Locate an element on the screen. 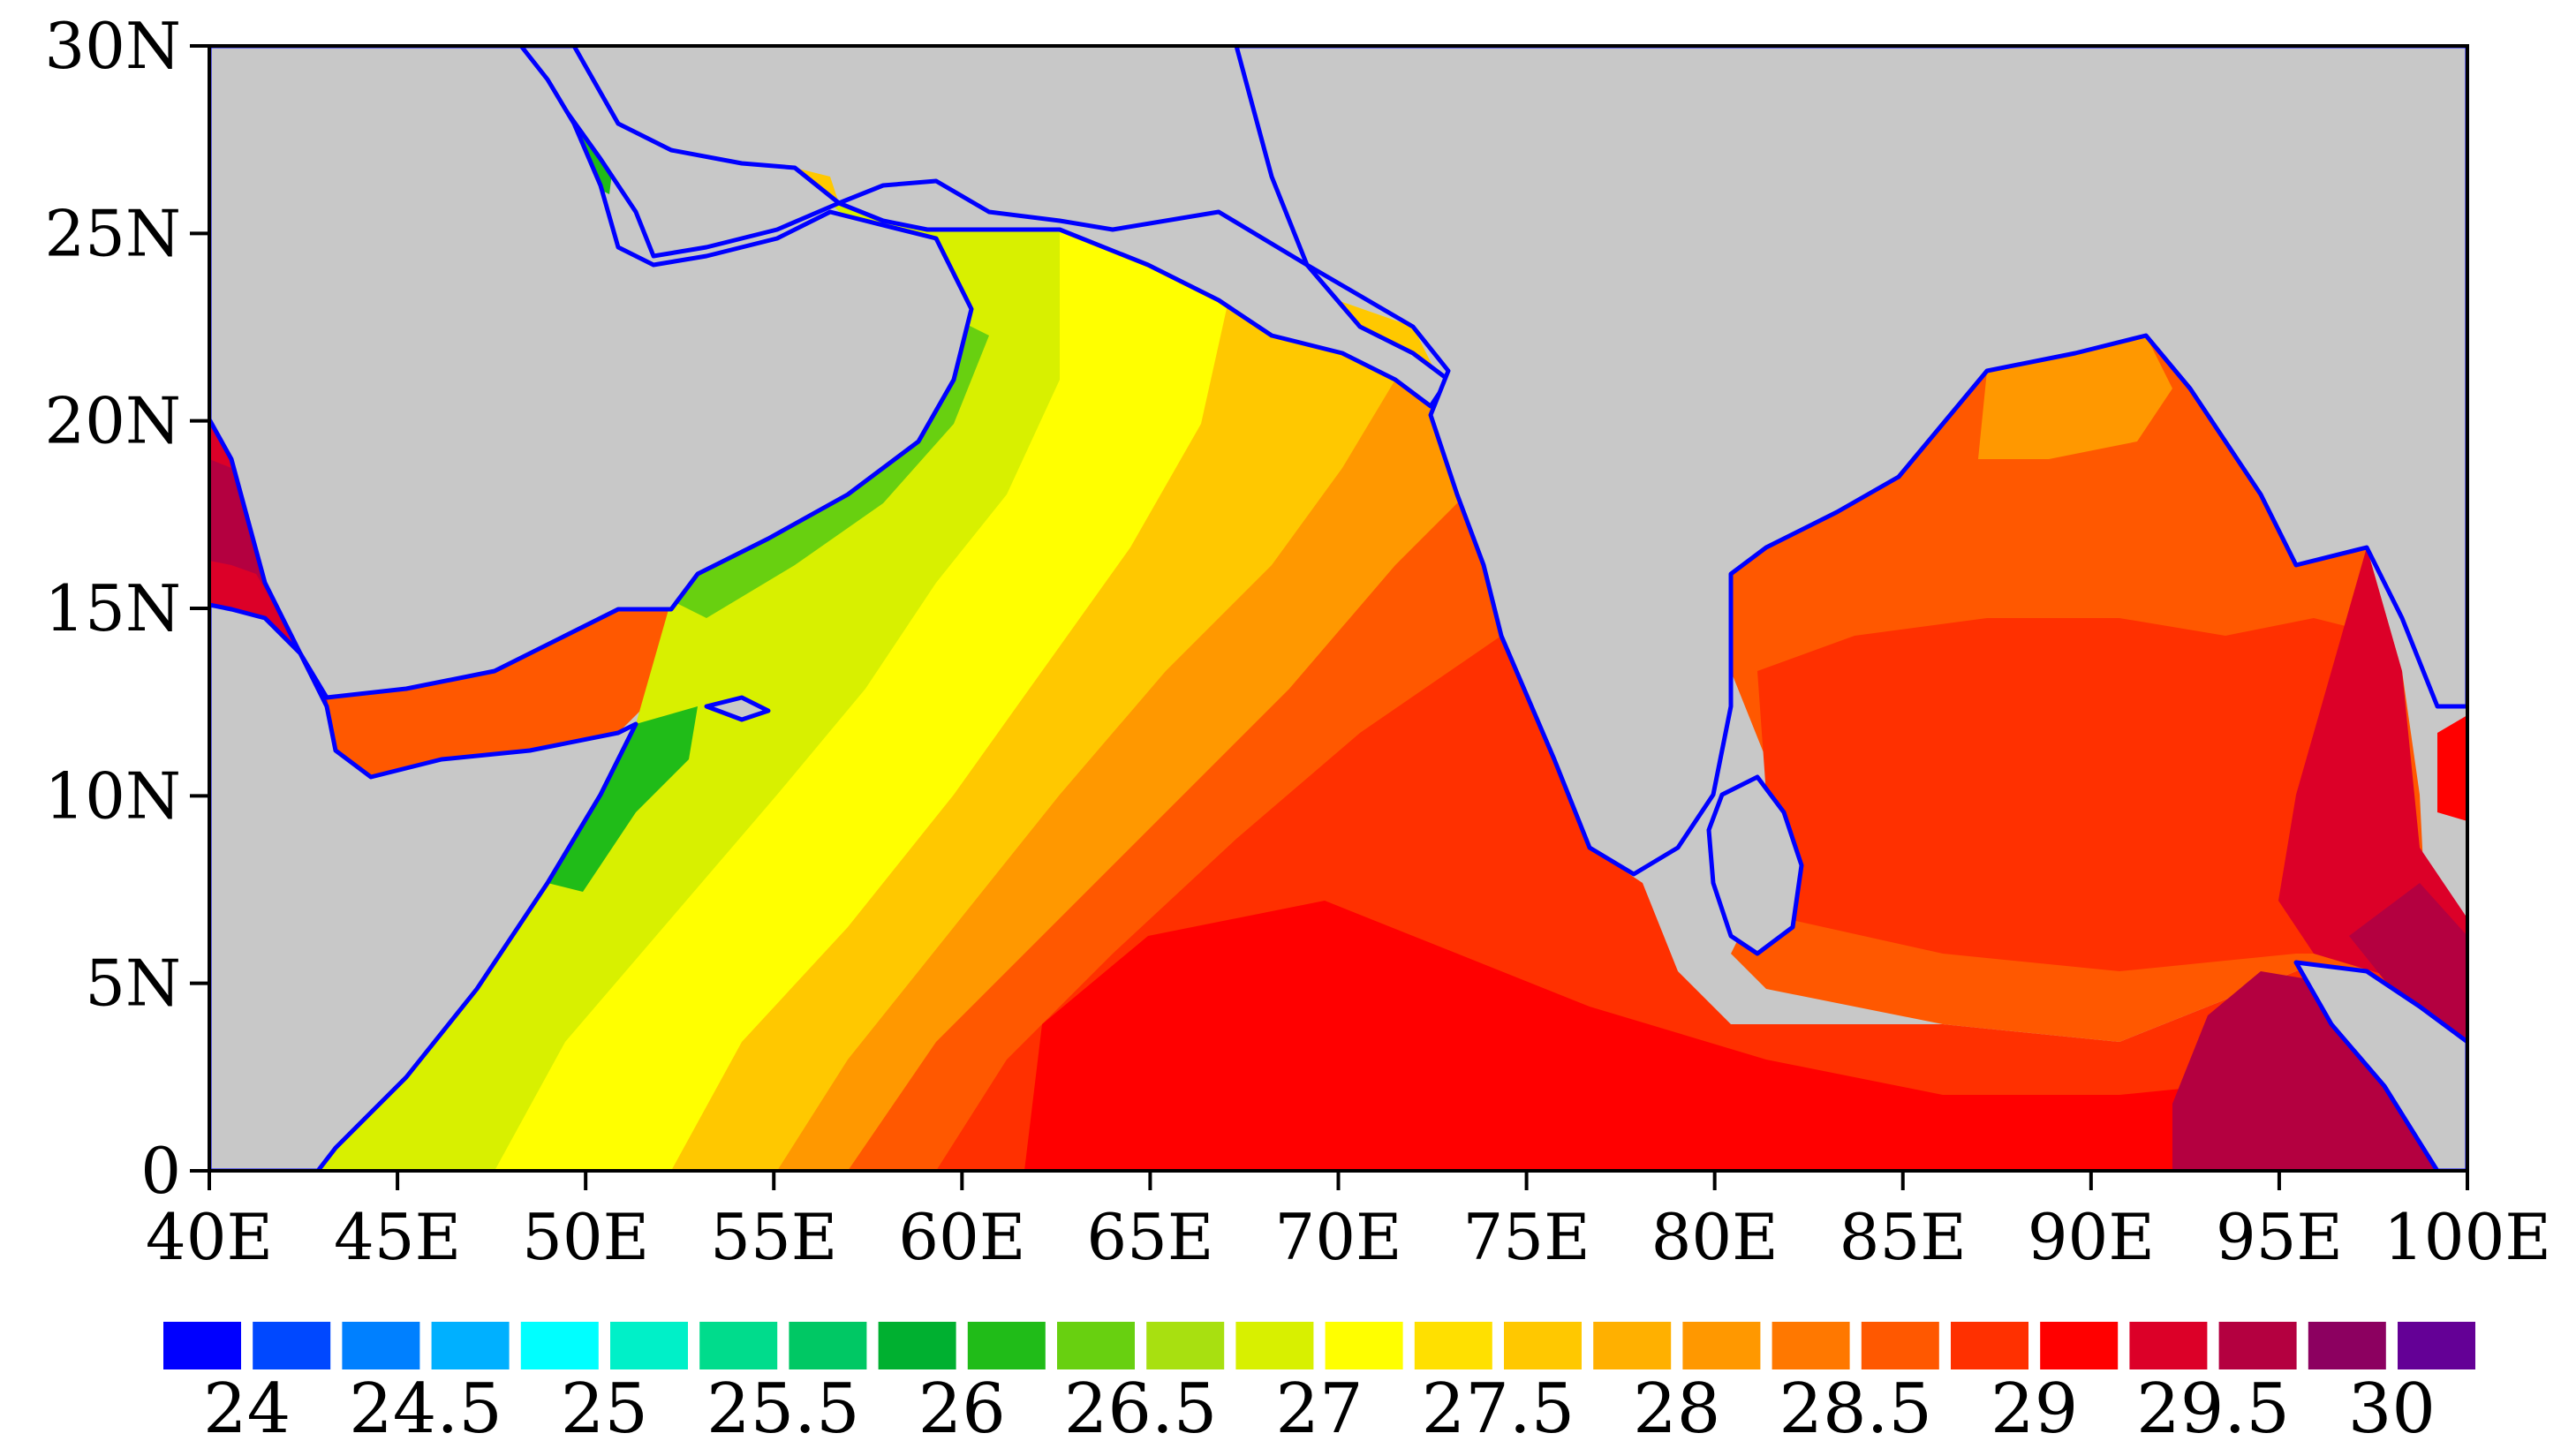 This screenshot has height=1456, width=2561. x-tick-label: 65E is located at coordinates (1149, 1237).